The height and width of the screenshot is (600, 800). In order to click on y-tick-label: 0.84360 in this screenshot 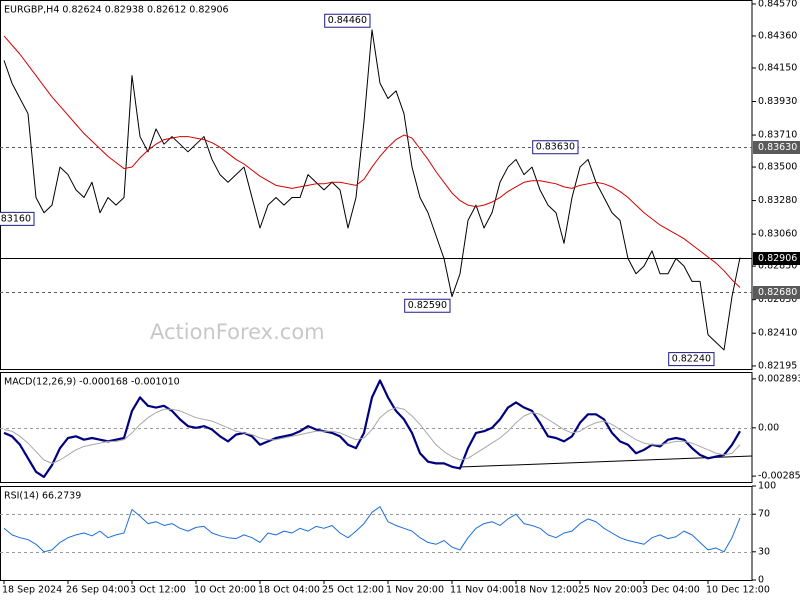, I will do `click(777, 35)`.